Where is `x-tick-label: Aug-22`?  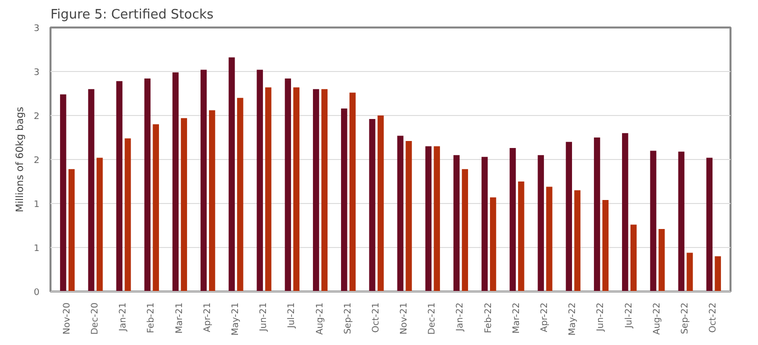
x-tick-label: Aug-22 is located at coordinates (657, 318).